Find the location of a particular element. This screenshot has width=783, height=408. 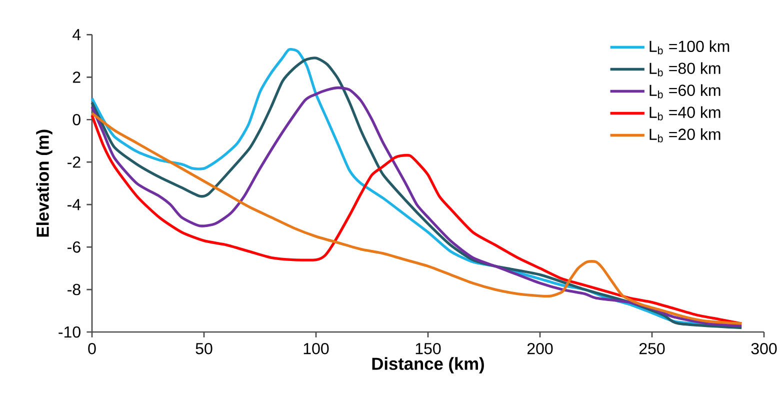

x-tick-label: 200 is located at coordinates (540, 348).